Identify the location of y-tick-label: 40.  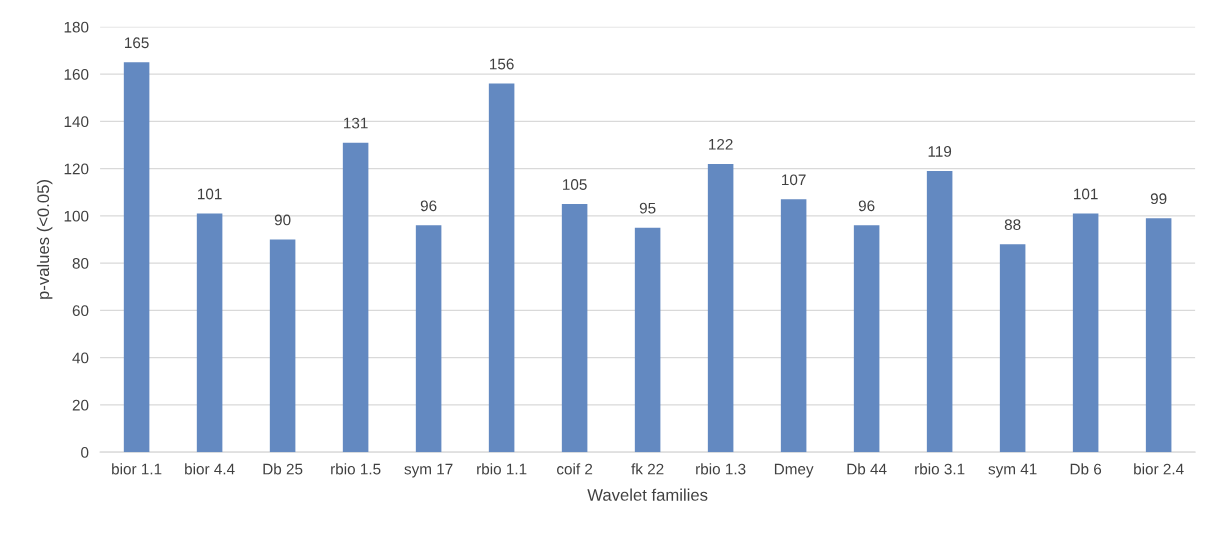
(80, 358).